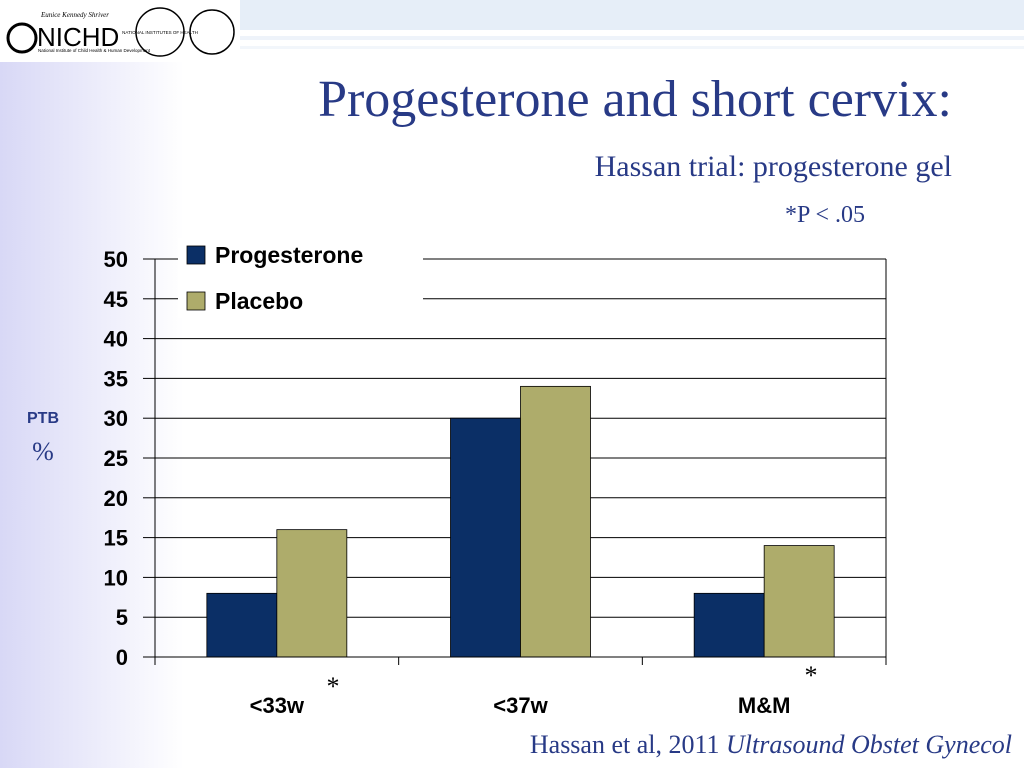 Image resolution: width=1024 pixels, height=768 pixels. Describe the element at coordinates (43, 418) in the screenshot. I see `y-axis-label: PTB` at that location.